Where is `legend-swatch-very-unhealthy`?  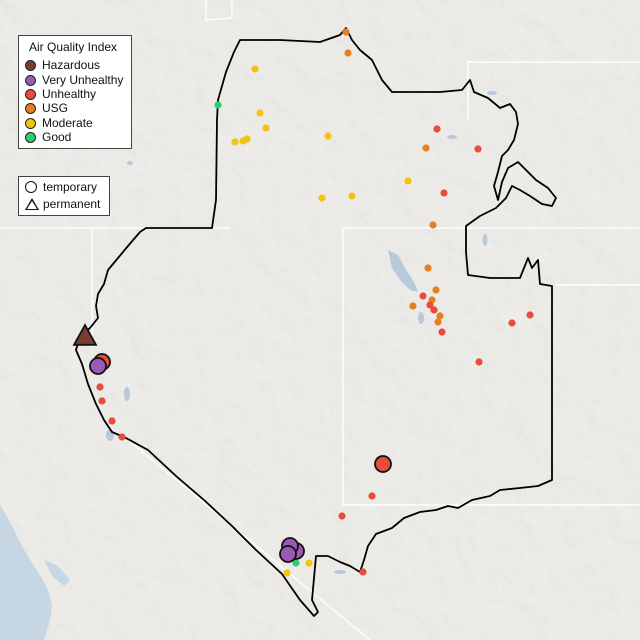
legend-swatch-very-unhealthy is located at coordinates (30, 80).